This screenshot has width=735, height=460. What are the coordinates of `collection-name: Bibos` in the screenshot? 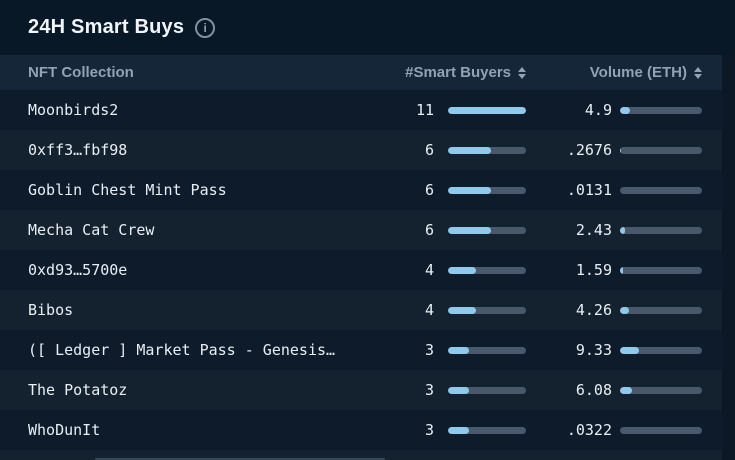 It's located at (51, 310).